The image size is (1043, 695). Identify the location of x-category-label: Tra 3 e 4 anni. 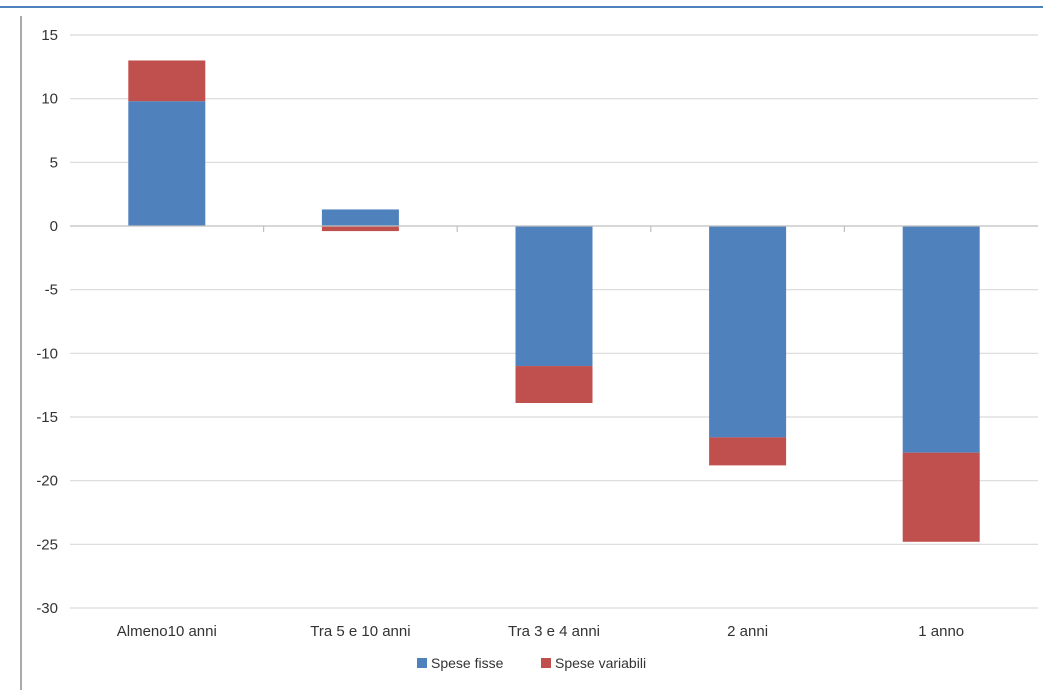
(554, 631).